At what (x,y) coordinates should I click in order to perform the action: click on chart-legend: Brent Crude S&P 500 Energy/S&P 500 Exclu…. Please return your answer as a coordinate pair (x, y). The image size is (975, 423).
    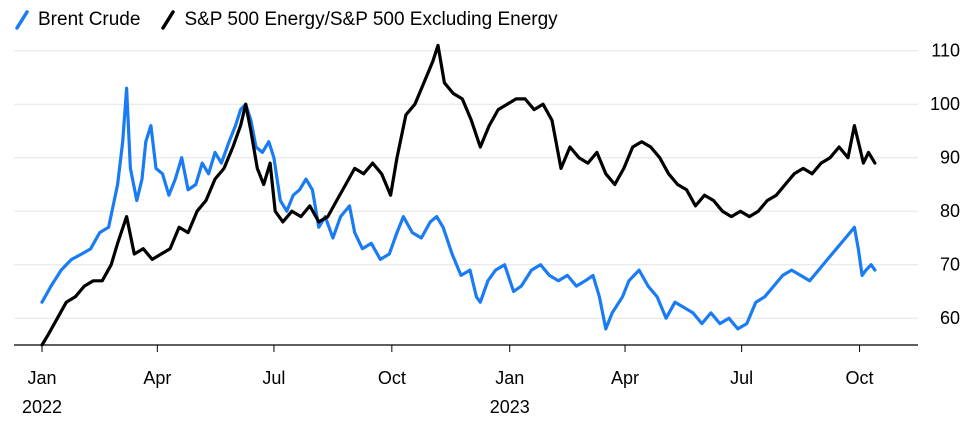
    Looking at the image, I should click on (296, 20).